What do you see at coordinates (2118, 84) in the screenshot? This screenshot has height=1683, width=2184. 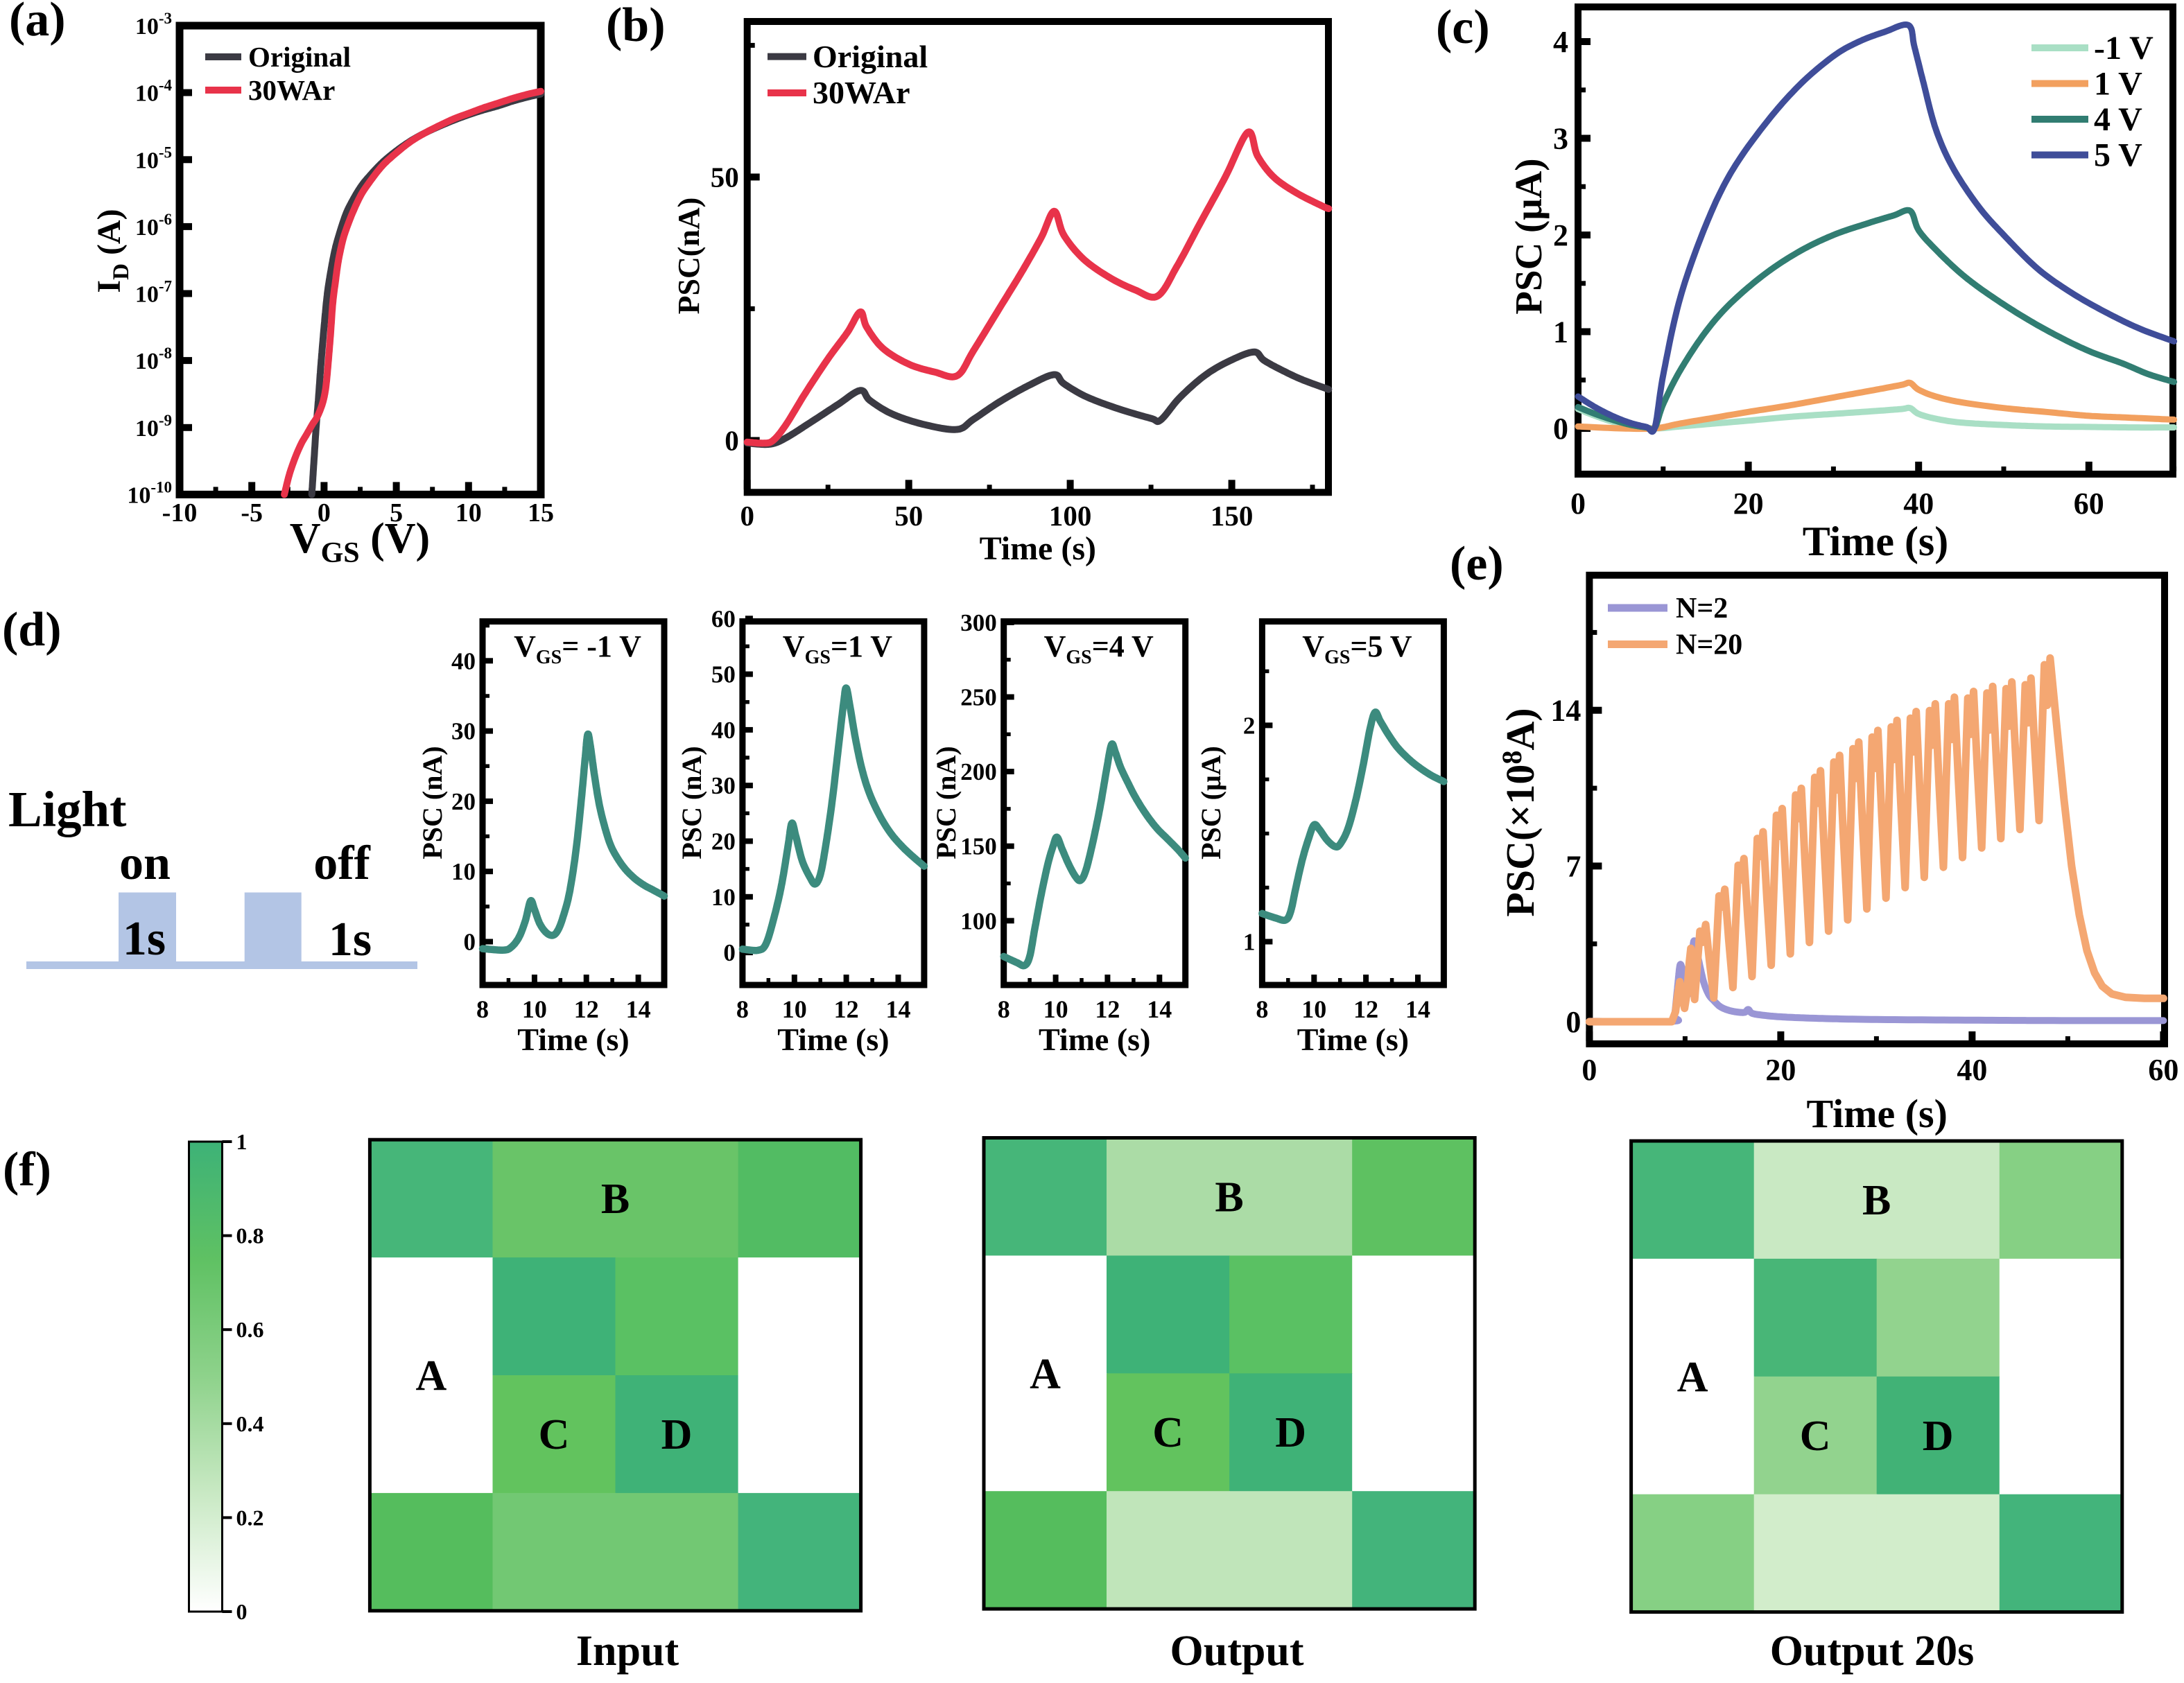 I see `svg-text: 1 V` at bounding box center [2118, 84].